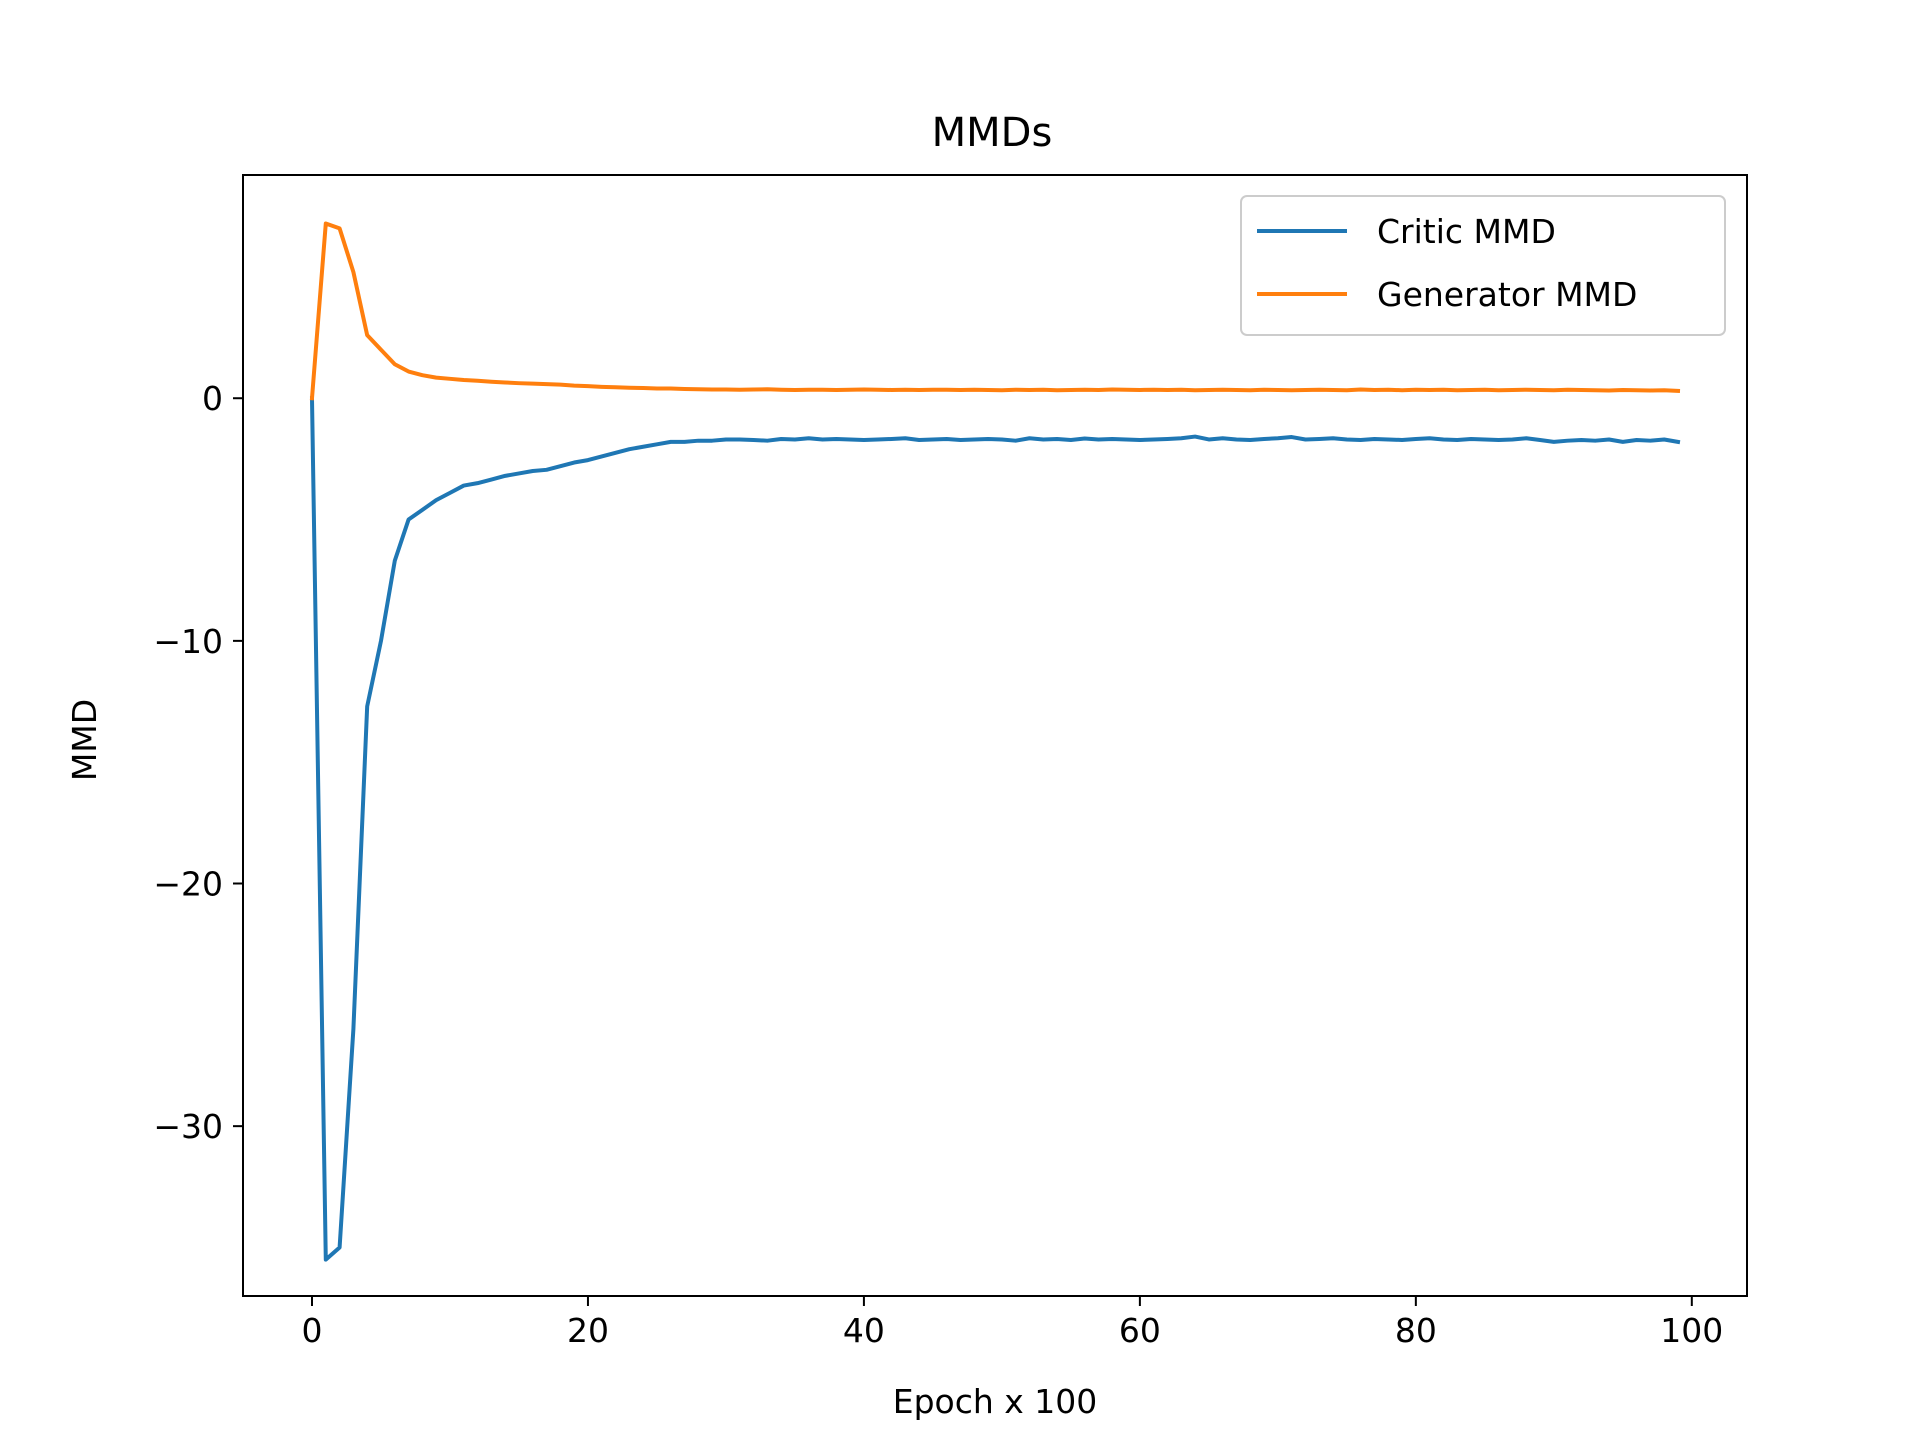  I want to click on legend: Critic MMD Generator MMD, so click(1483, 265).